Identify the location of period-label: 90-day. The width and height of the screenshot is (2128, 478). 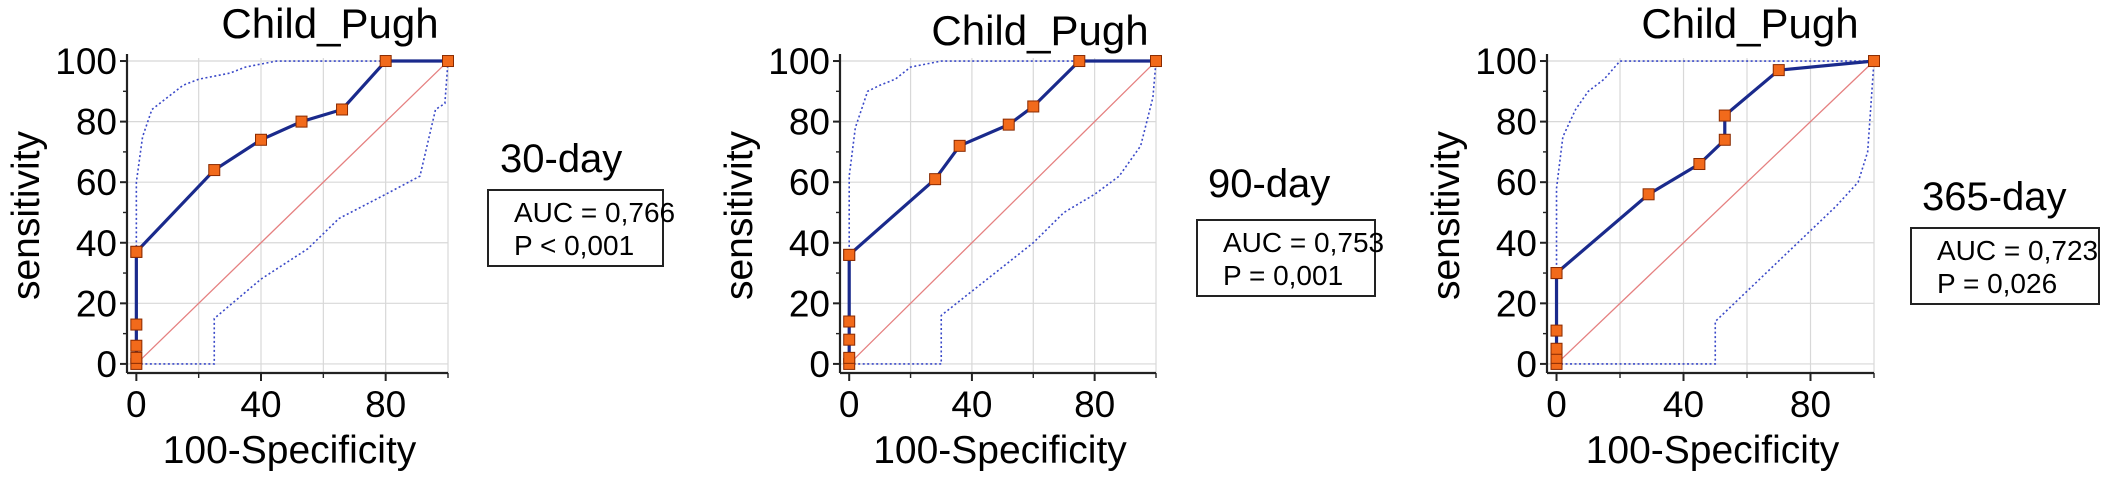
(1269, 184).